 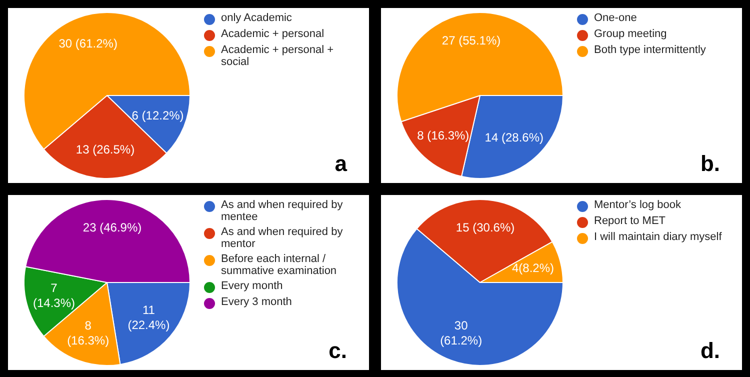 I want to click on text: c., so click(x=337, y=351).